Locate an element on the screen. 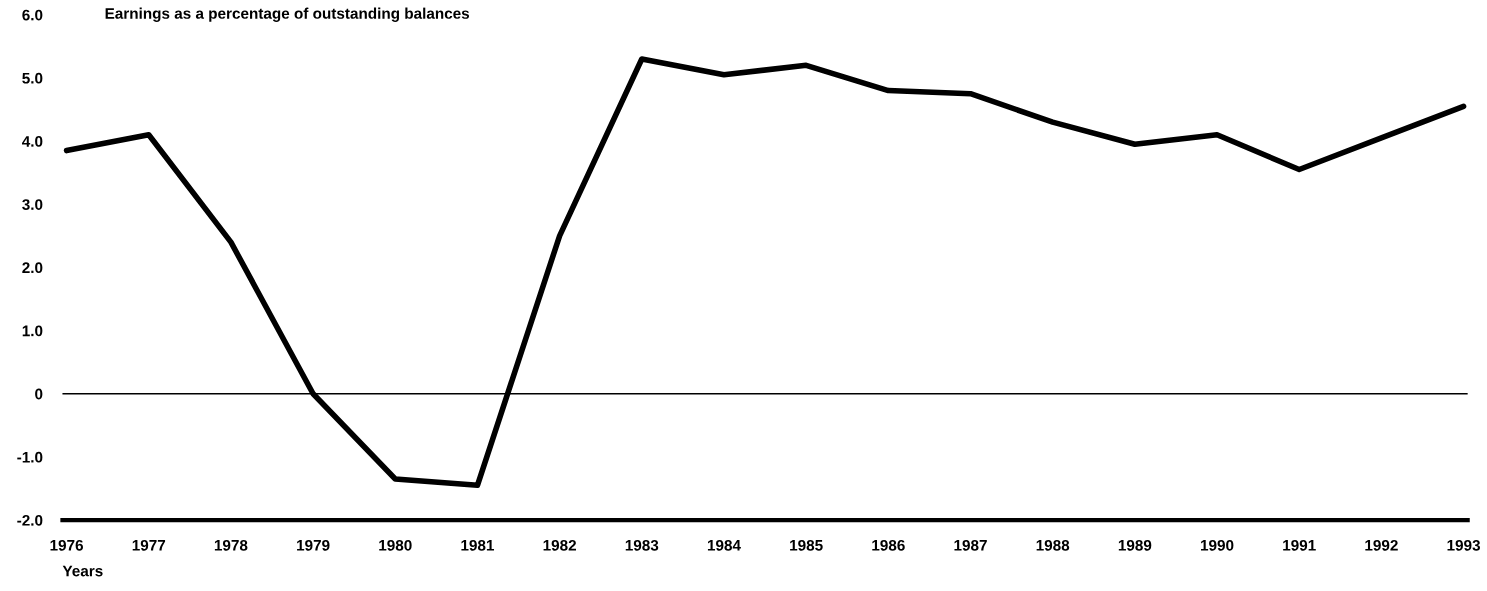 This screenshot has width=1487, height=591. chart-title: Earnings as a percentage of outstanding balances is located at coordinates (287, 14).